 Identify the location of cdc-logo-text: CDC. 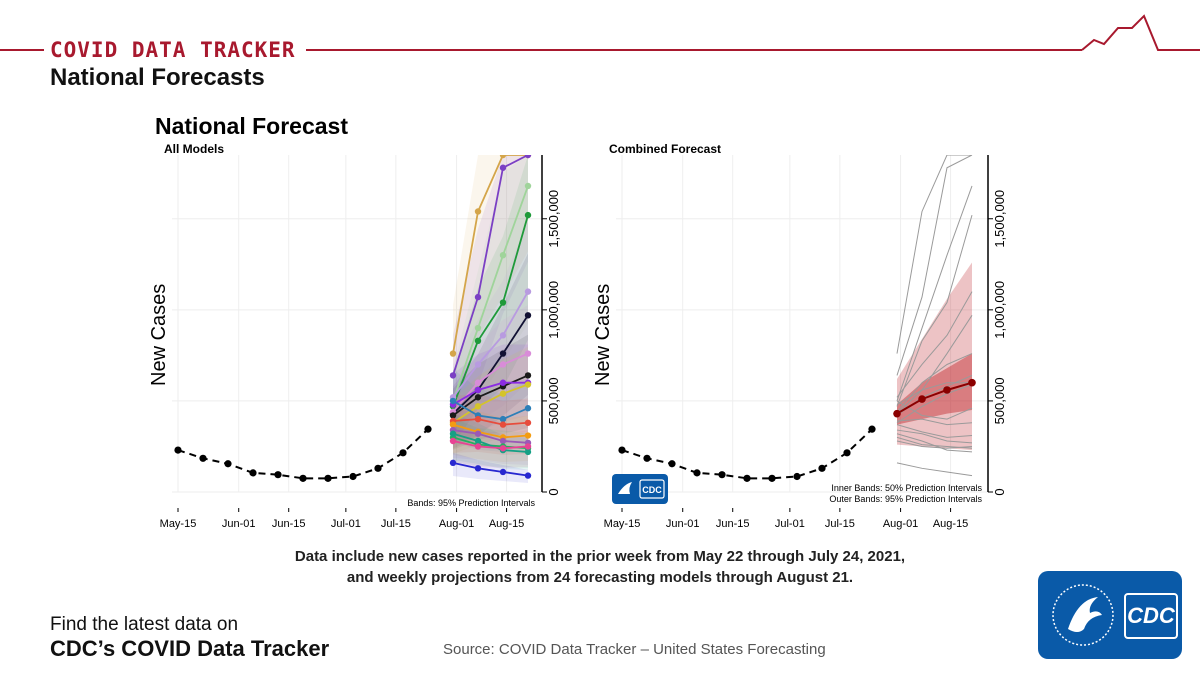
(1151, 616).